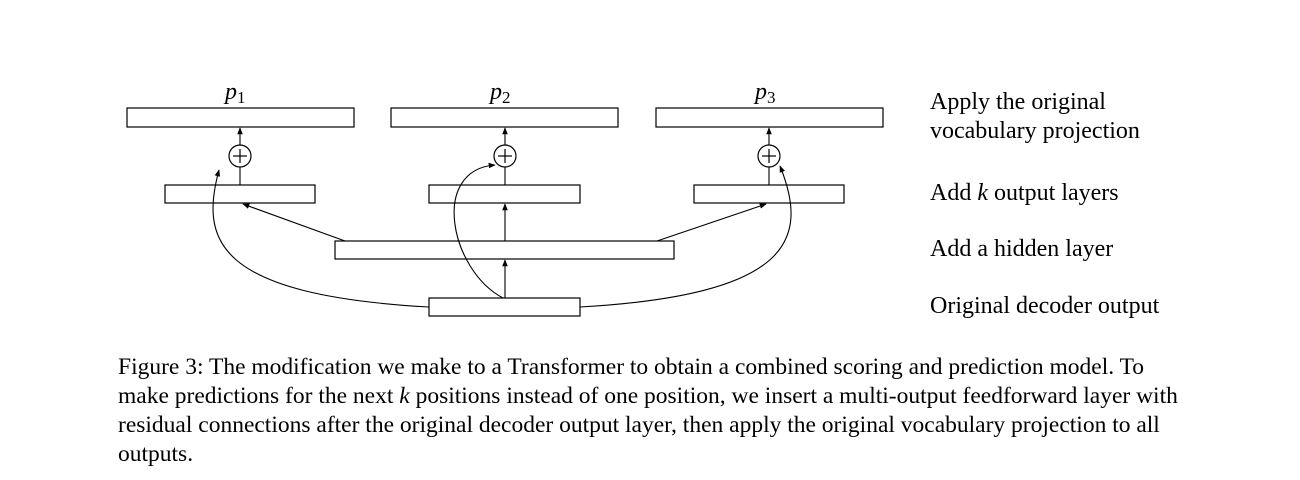  What do you see at coordinates (234, 93) in the screenshot?
I see `output-label-p1: p1` at bounding box center [234, 93].